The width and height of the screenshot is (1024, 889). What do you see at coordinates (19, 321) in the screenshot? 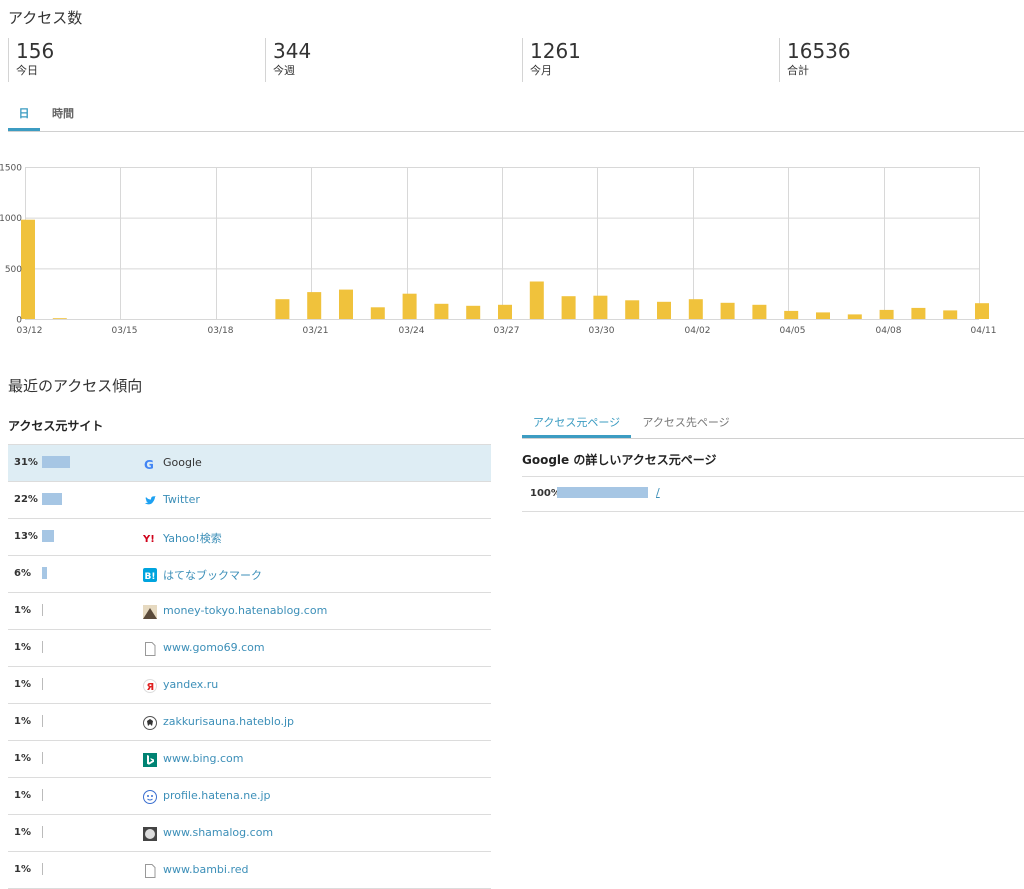
I see `y-tick-label: 0` at bounding box center [19, 321].